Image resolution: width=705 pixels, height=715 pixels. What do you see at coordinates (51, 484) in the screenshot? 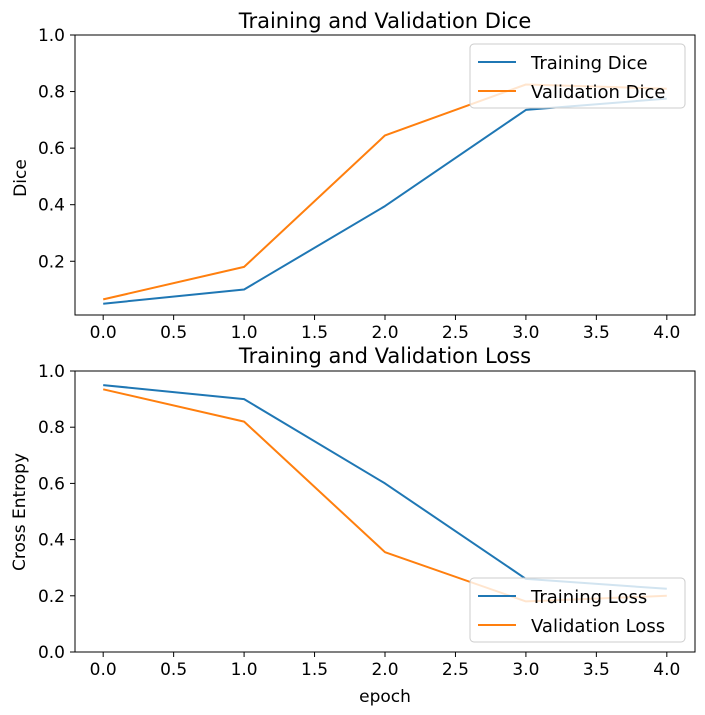
I see `loss-y-tick-label: 0.6` at bounding box center [51, 484].